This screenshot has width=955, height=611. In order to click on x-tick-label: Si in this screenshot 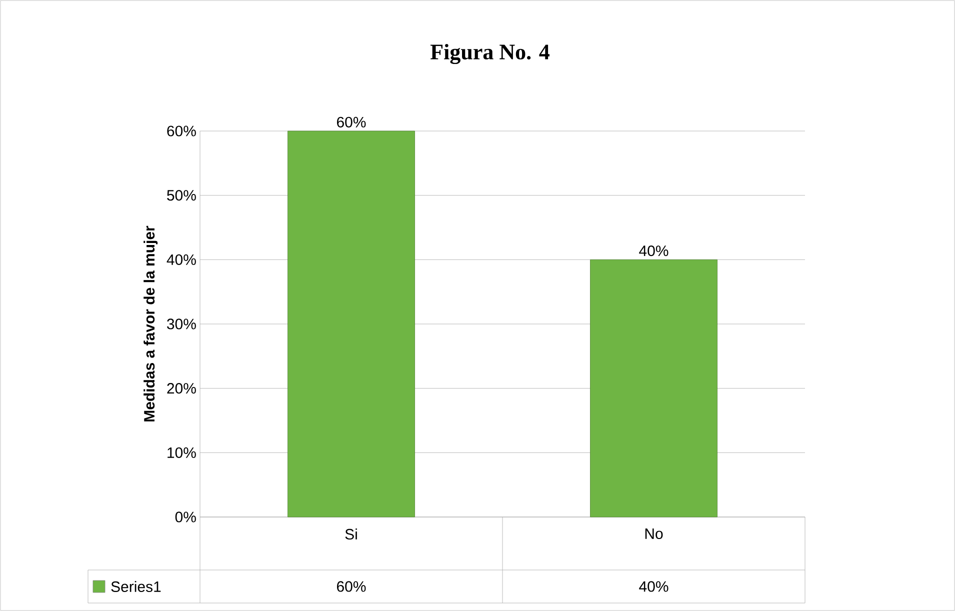, I will do `click(351, 534)`.